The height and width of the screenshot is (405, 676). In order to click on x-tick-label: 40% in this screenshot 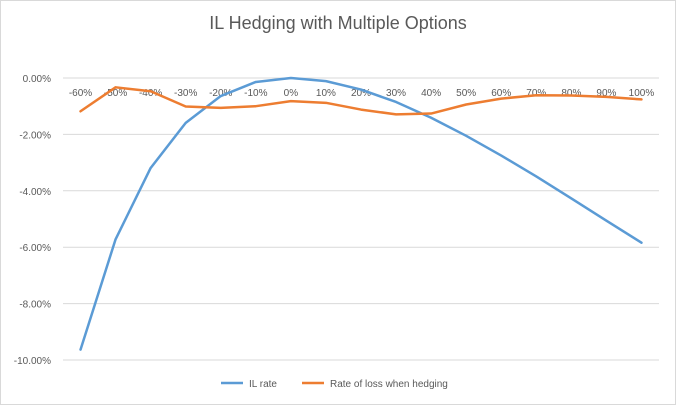, I will do `click(431, 93)`.